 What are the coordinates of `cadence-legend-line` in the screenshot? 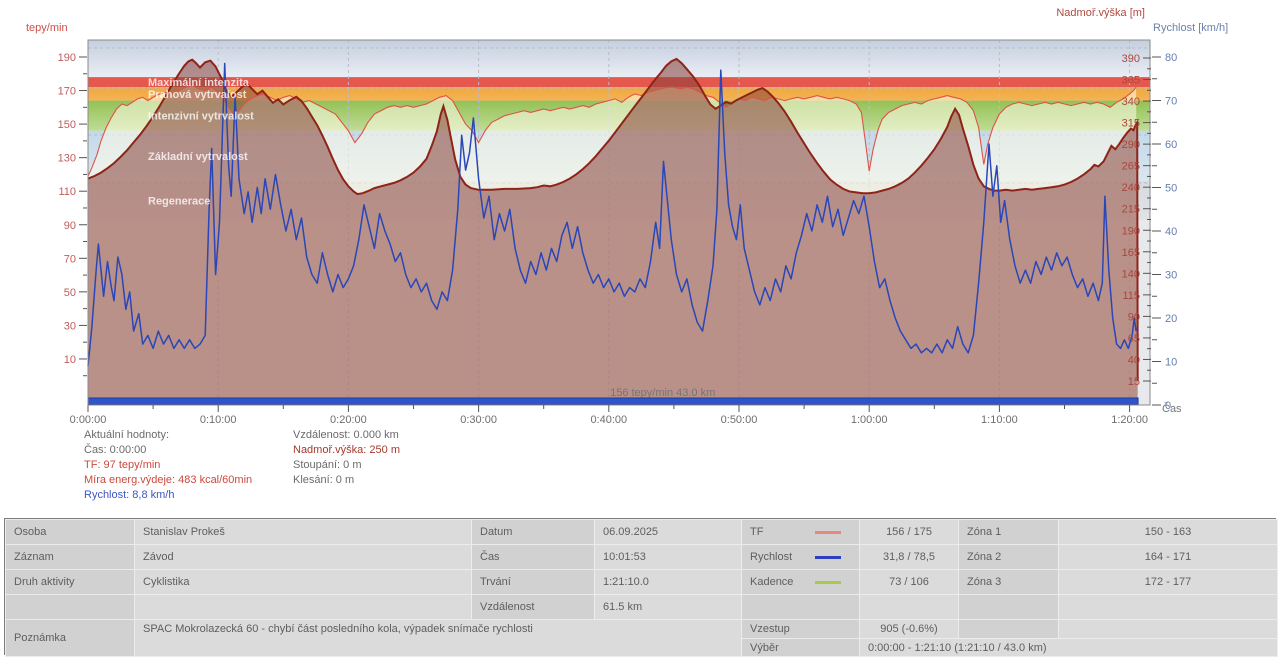 It's located at (828, 582).